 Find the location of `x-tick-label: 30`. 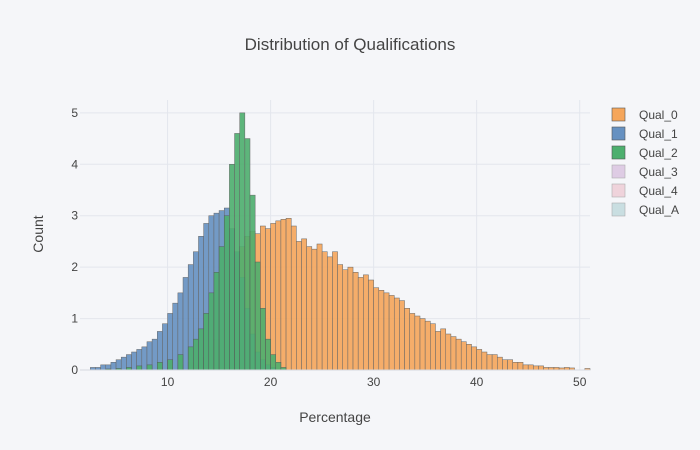

x-tick-label: 30 is located at coordinates (374, 382).